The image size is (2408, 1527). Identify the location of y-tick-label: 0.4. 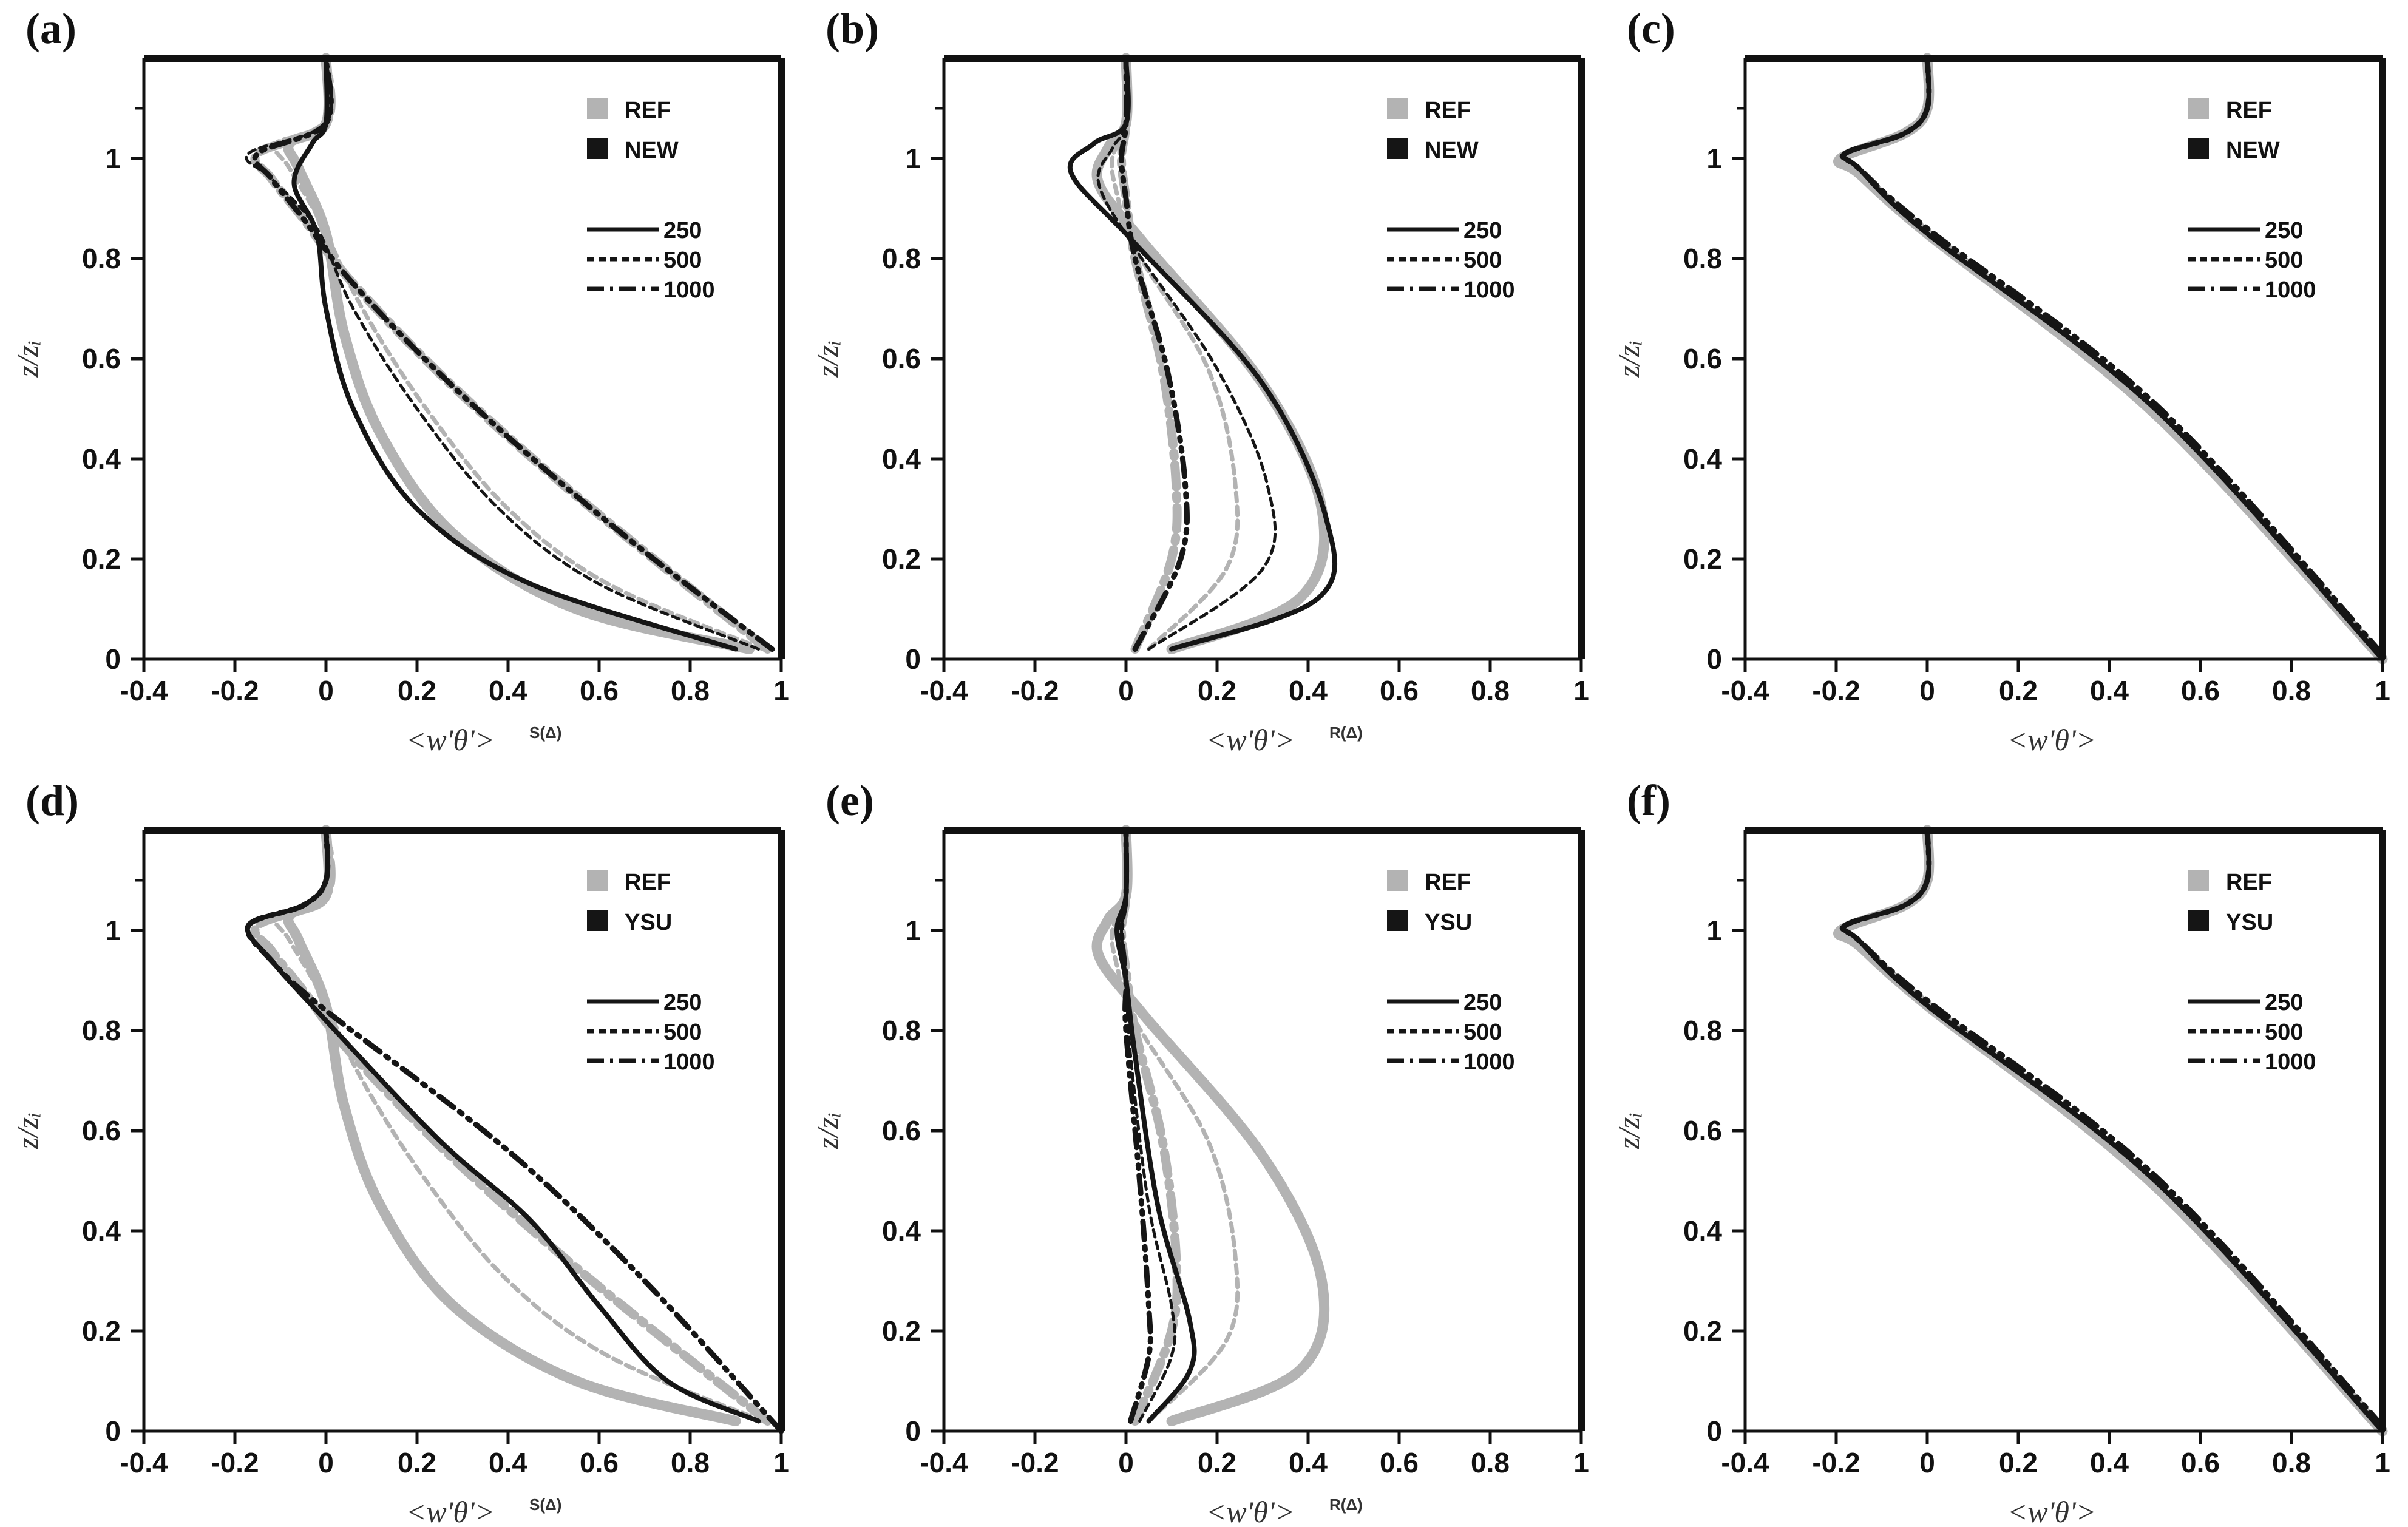
(101, 1231).